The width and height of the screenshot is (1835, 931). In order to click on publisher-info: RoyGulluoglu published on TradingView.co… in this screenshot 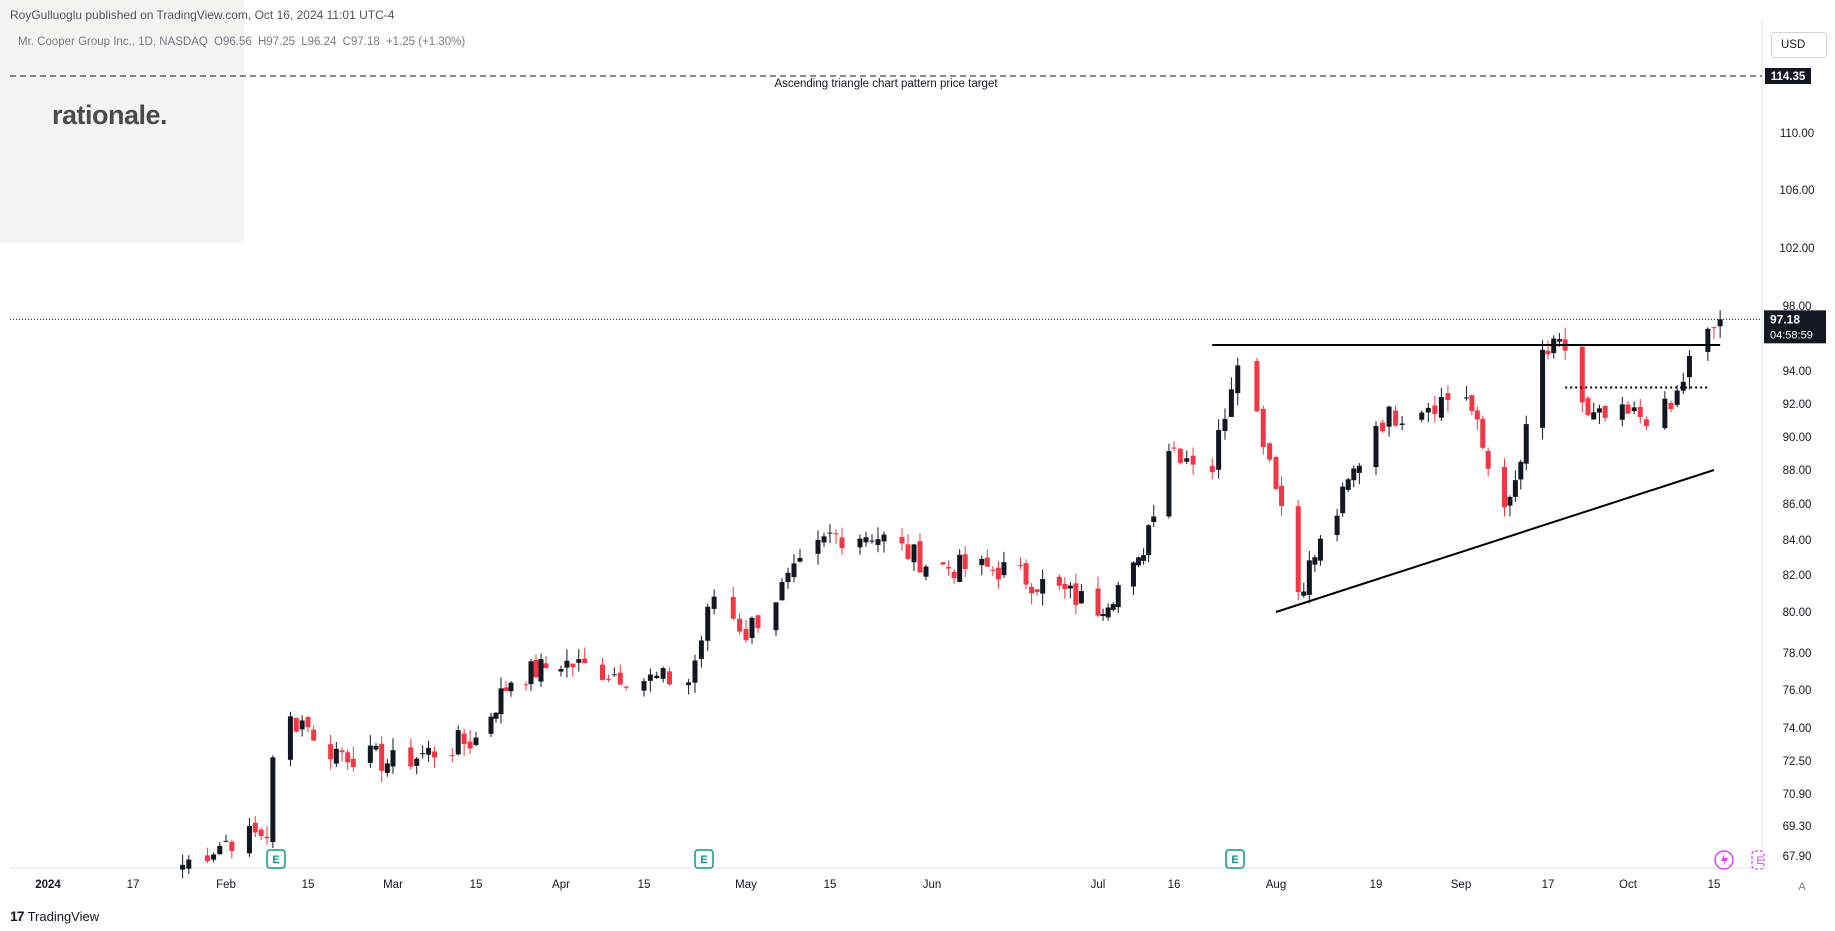, I will do `click(202, 15)`.